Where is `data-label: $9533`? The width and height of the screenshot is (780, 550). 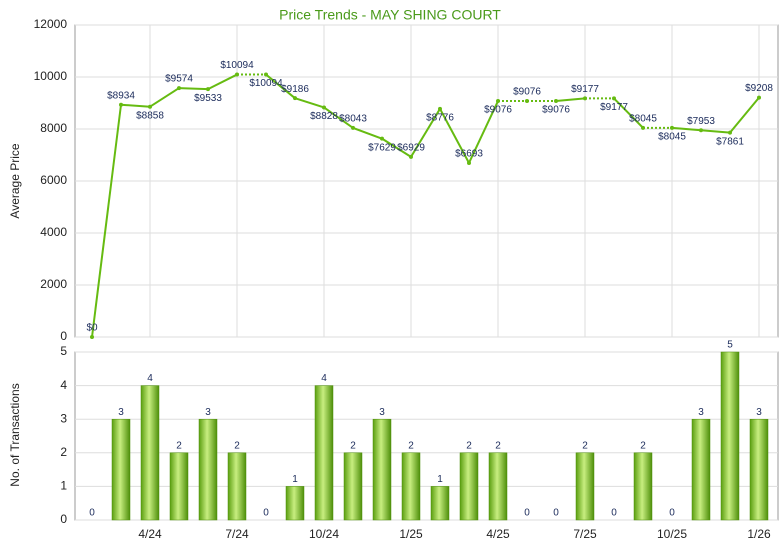 data-label: $9533 is located at coordinates (208, 98).